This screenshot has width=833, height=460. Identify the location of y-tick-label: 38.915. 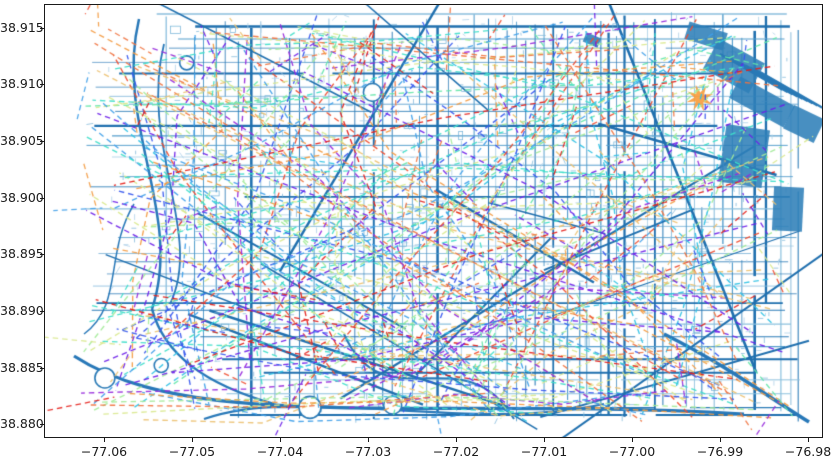
(22, 27).